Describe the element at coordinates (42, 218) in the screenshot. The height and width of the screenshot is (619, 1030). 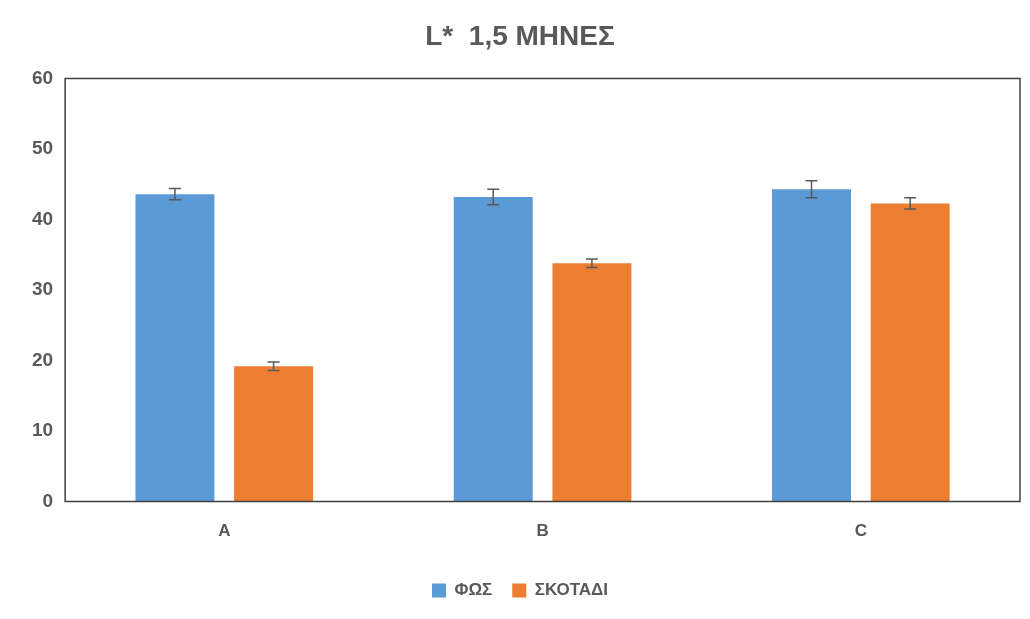
I see `y-tick-label: 40` at that location.